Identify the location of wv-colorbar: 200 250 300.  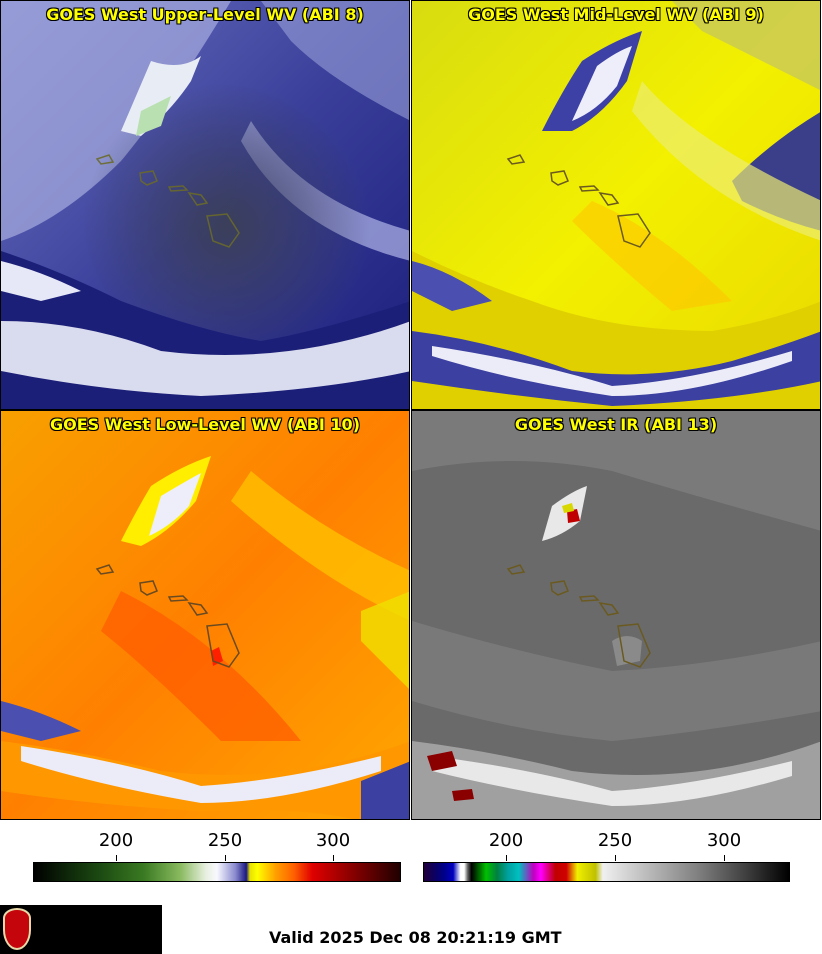
(205, 853).